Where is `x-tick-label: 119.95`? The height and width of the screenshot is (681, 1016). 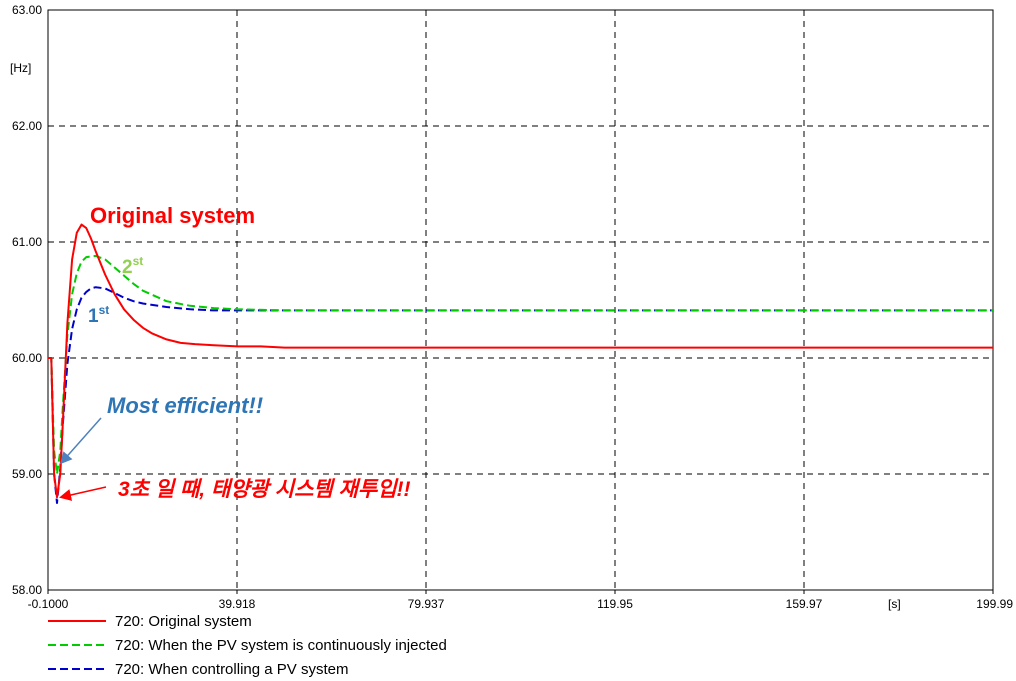 x-tick-label: 119.95 is located at coordinates (615, 604).